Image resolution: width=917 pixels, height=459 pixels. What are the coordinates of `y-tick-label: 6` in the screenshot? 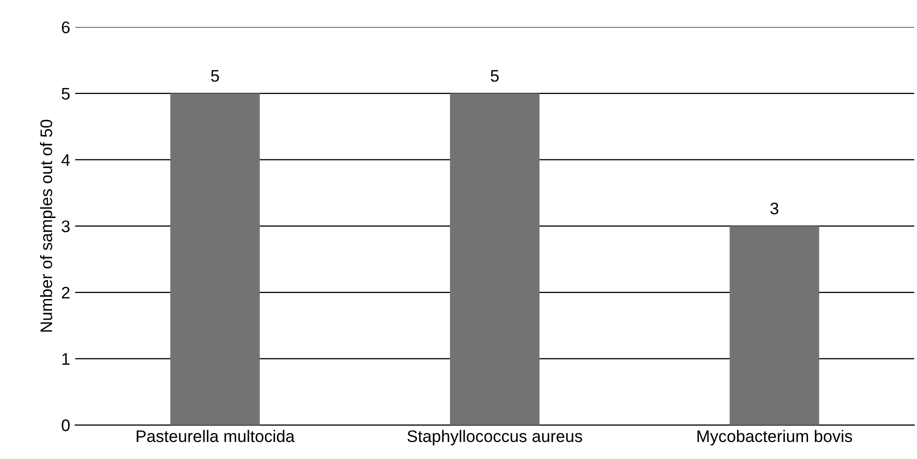 It's located at (66, 27).